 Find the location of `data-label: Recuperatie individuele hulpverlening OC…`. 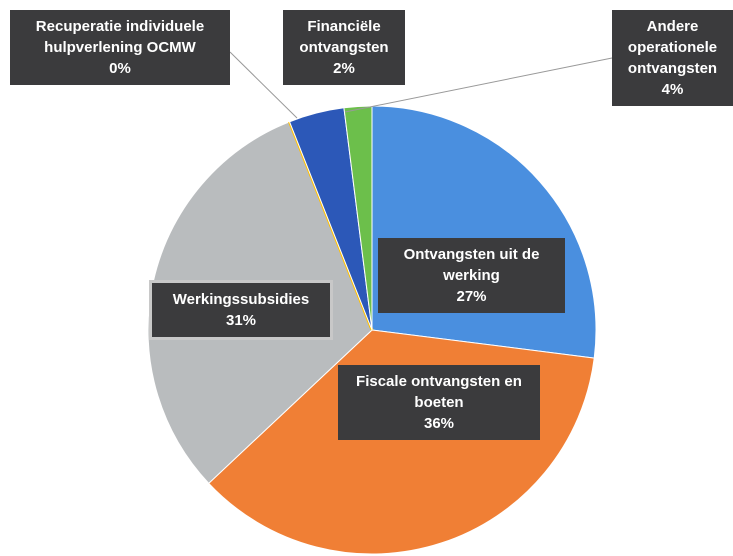

data-label: Recuperatie individuele hulpverlening OC… is located at coordinates (120, 47).